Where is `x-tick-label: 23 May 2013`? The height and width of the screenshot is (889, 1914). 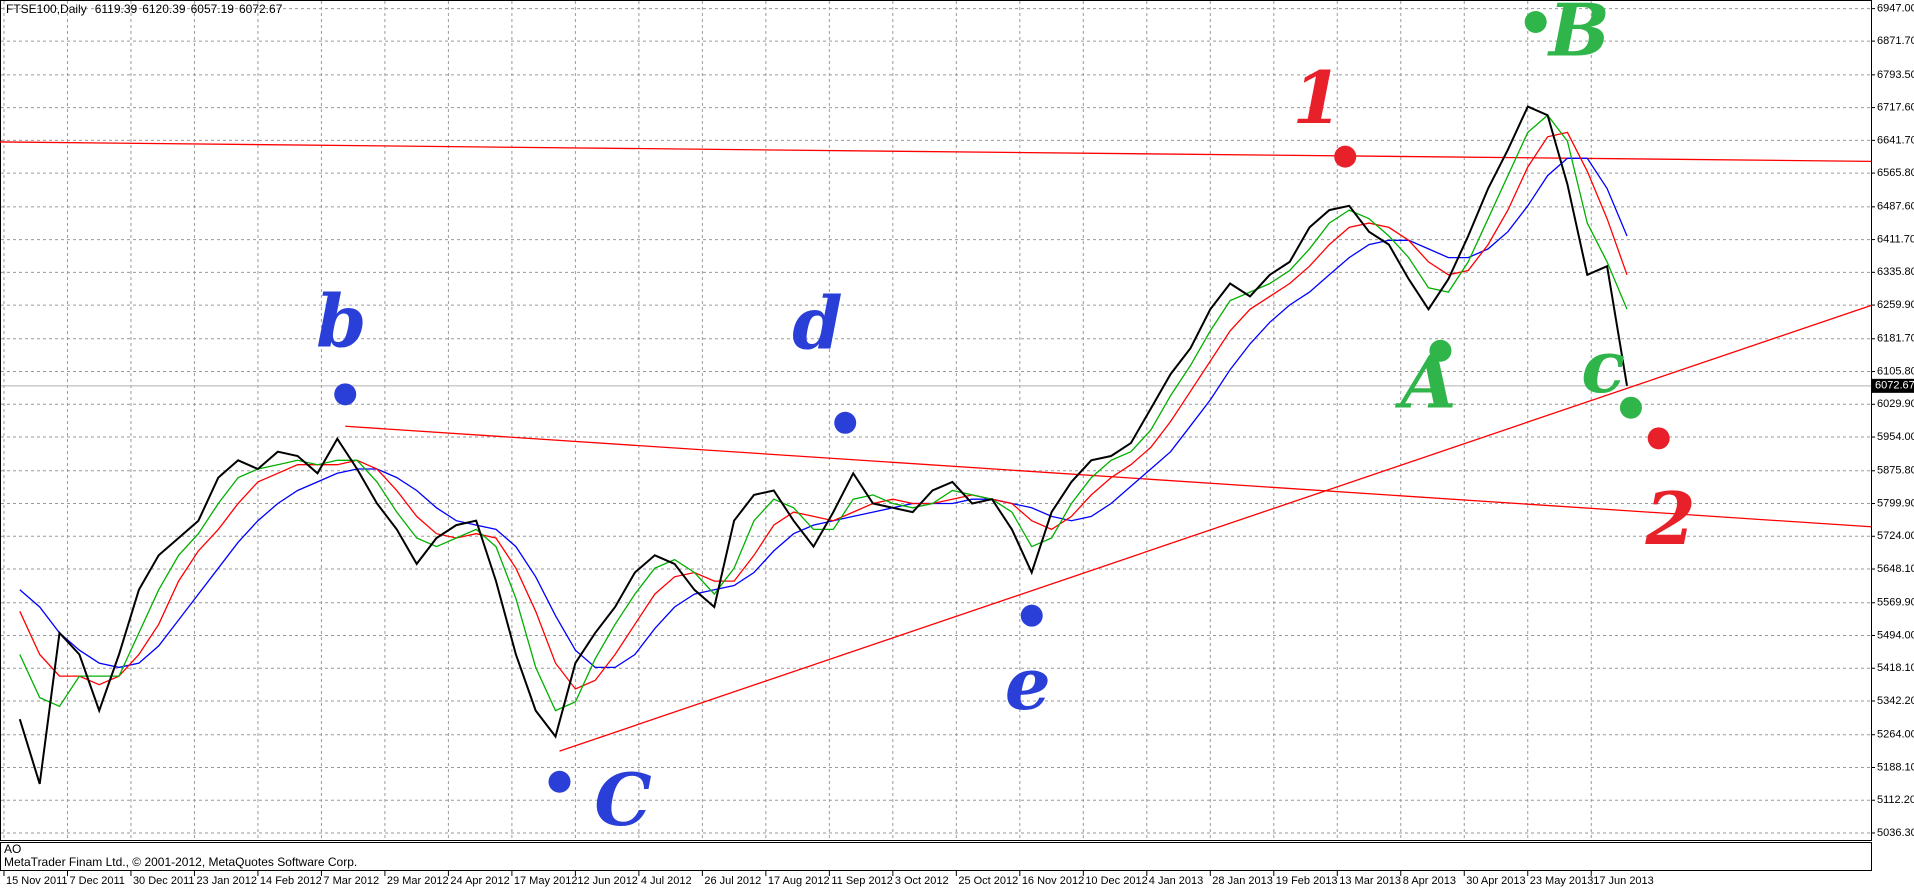
x-tick-label: 23 May 2013 is located at coordinates (1562, 881).